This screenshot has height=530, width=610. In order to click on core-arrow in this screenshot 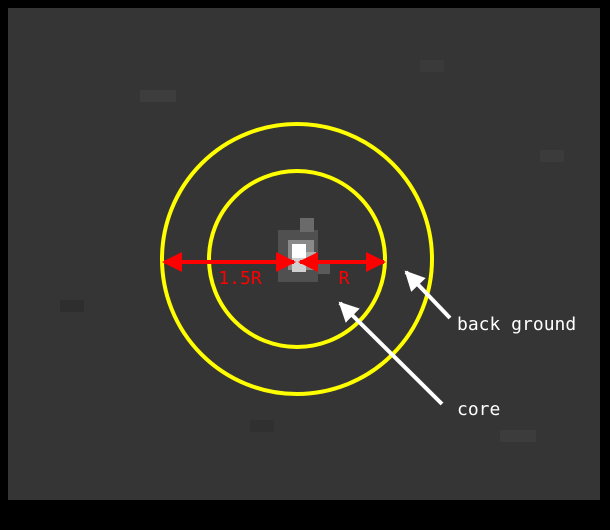, I will do `click(391, 353)`.